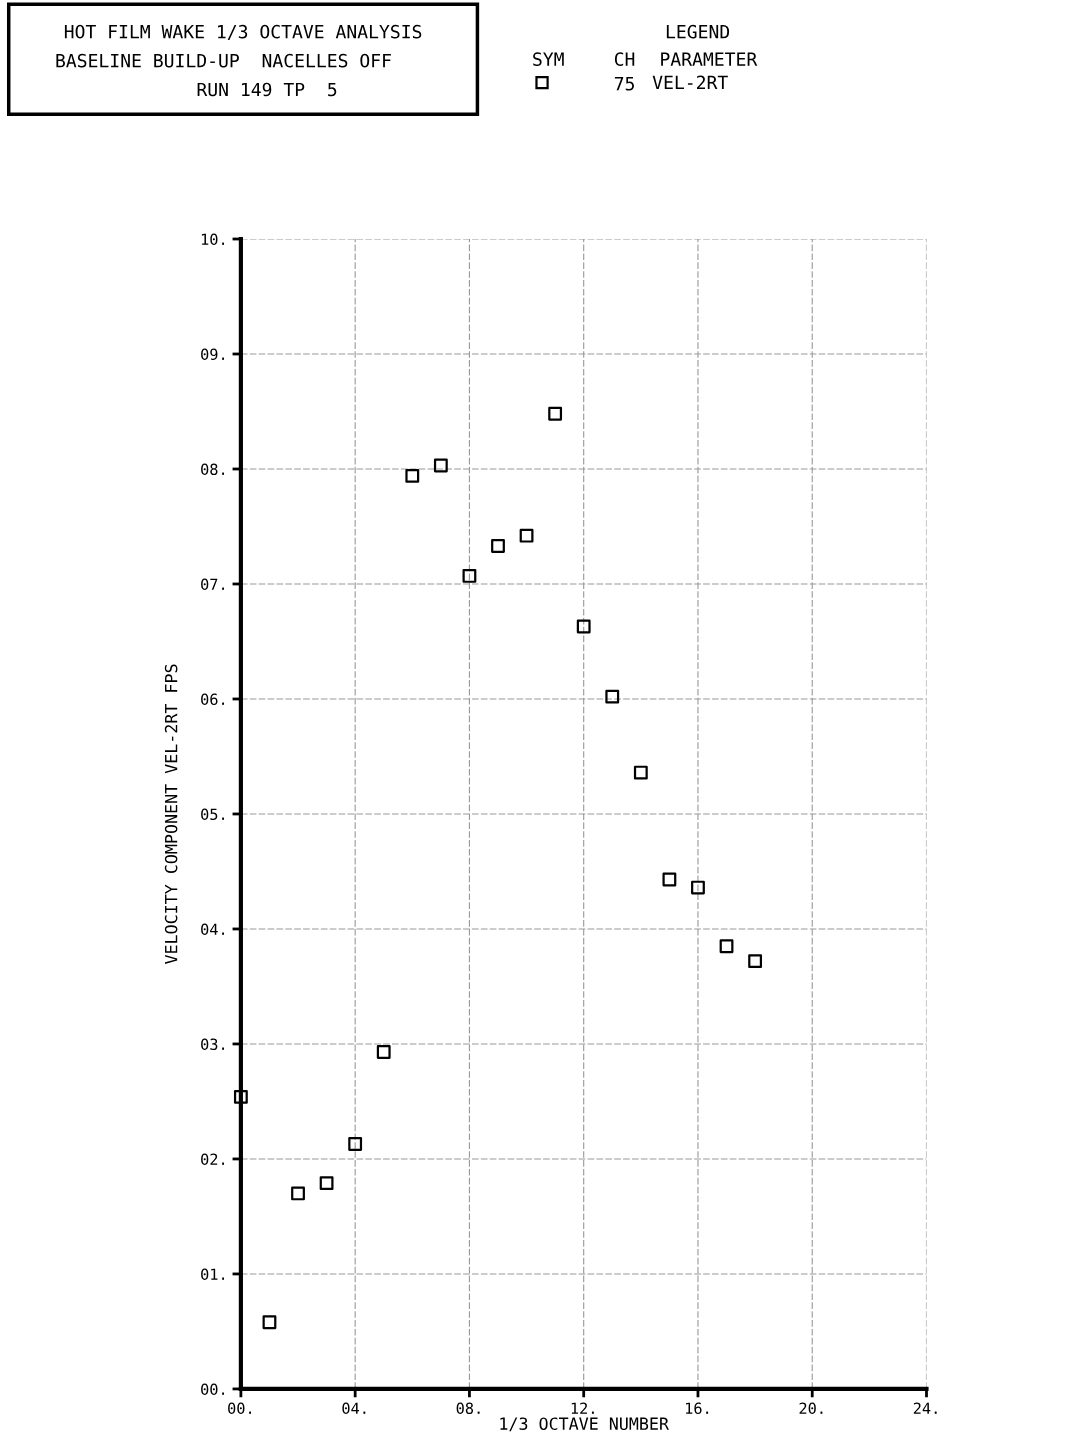  Describe the element at coordinates (698, 31) in the screenshot. I see `legend-title: LEGEND` at that location.